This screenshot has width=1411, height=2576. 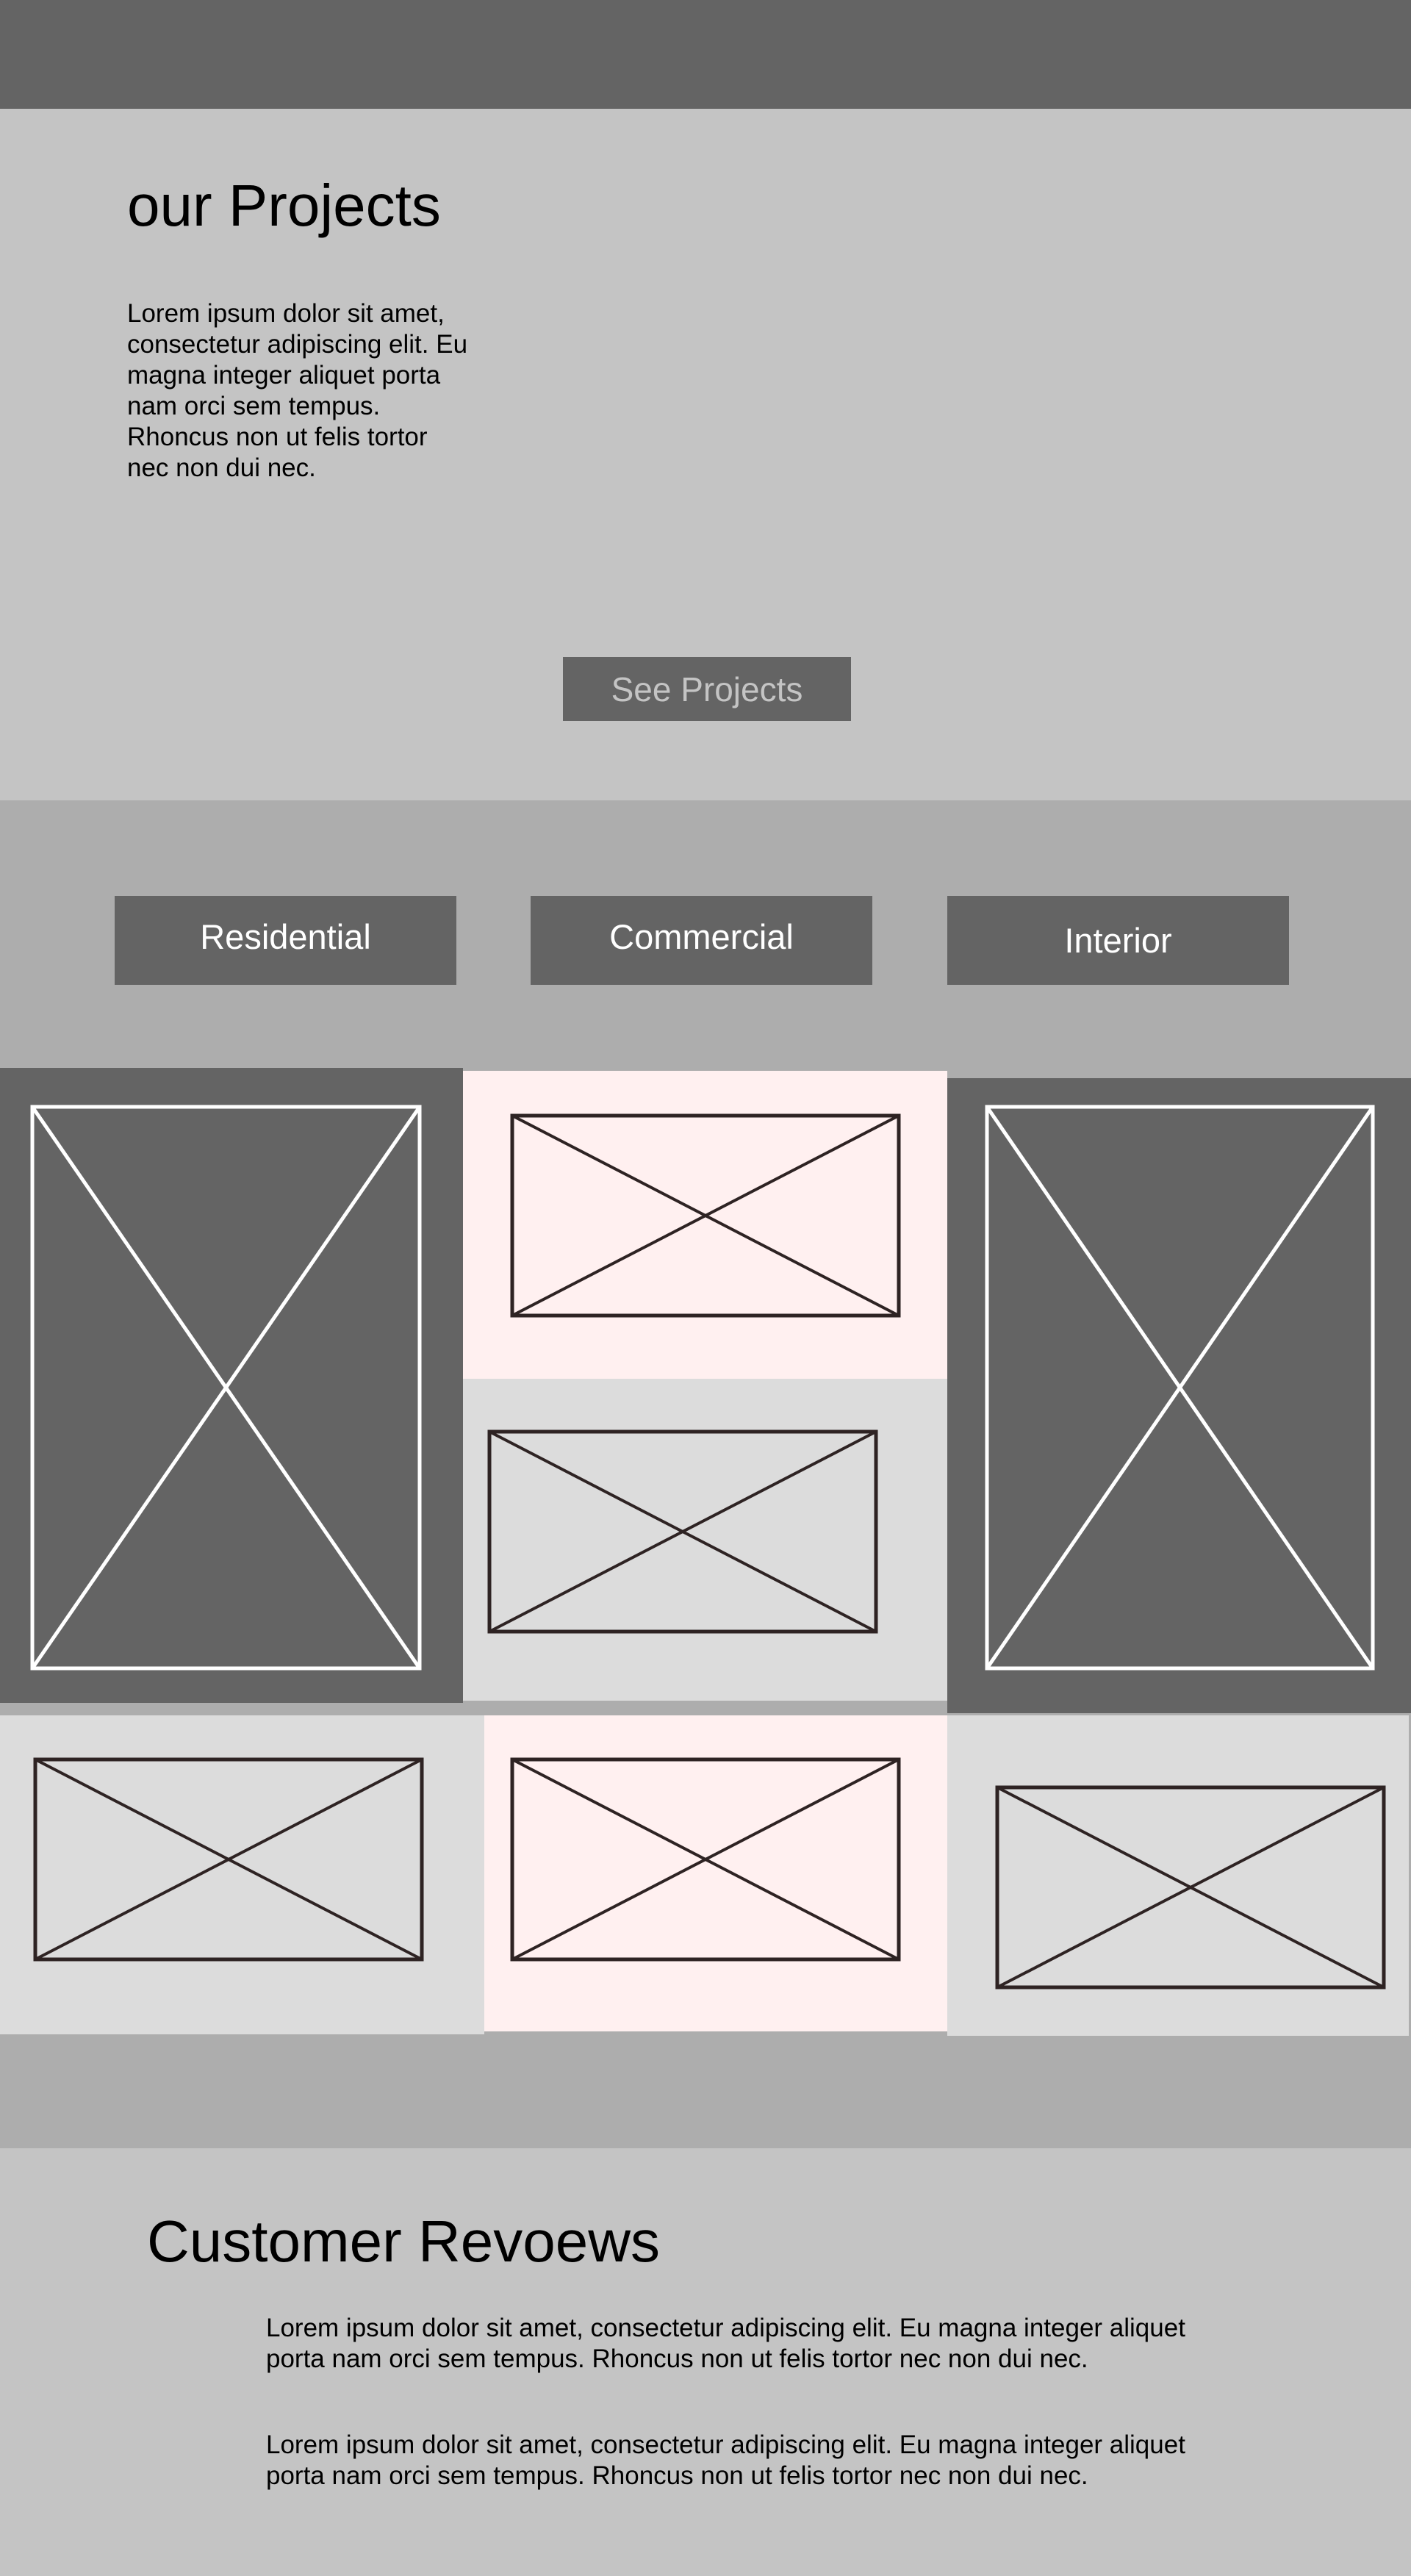 What do you see at coordinates (284, 205) in the screenshot?
I see `projects-title: our Projects` at bounding box center [284, 205].